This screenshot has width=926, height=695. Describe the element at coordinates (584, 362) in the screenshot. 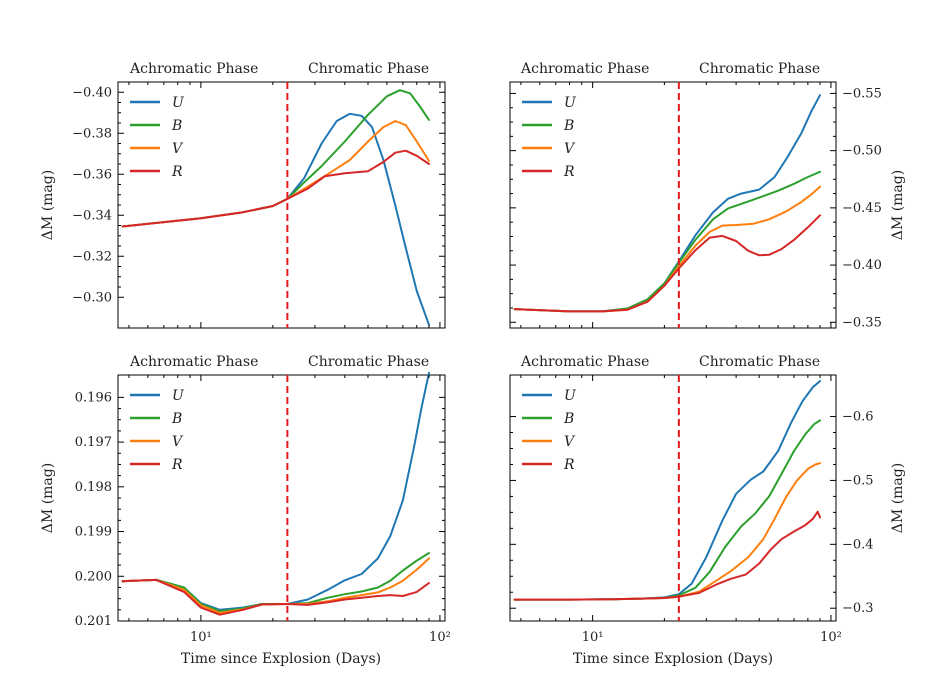

I see `panel-bottom-right-phase-achromatic: Achromatic Phase` at that location.